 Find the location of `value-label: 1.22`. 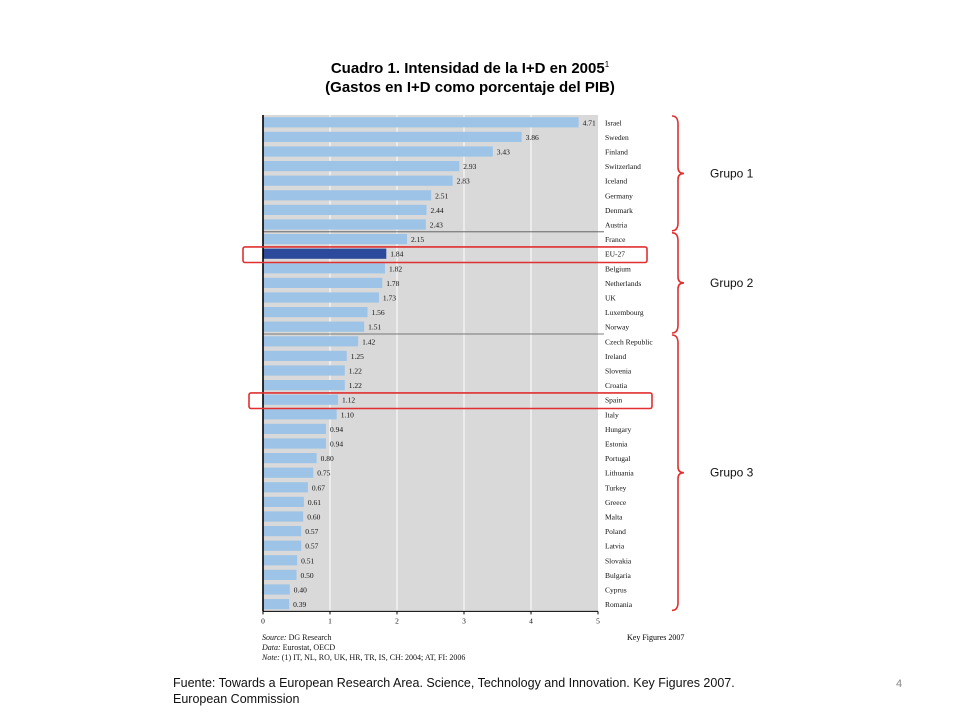

value-label: 1.22 is located at coordinates (355, 385).